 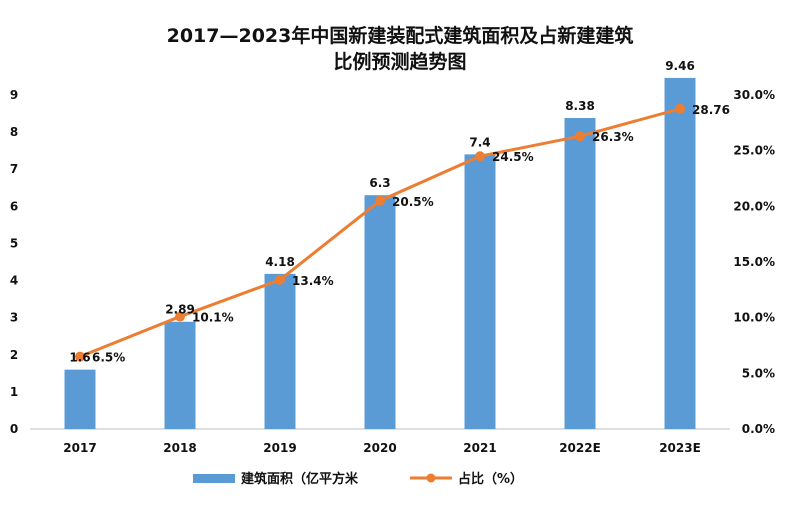 What do you see at coordinates (179, 448) in the screenshot?
I see `x-tick-label: 2018` at bounding box center [179, 448].